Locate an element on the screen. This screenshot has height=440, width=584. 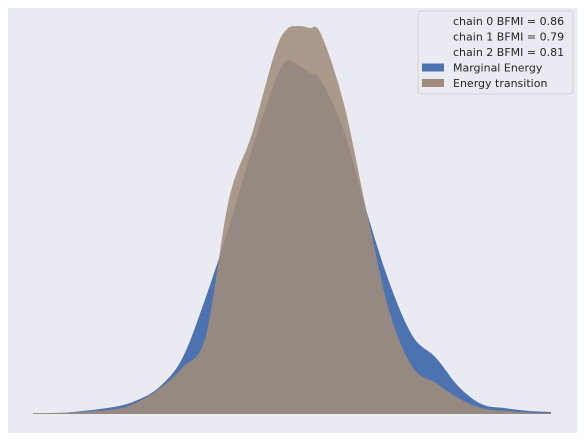
legend-label-0: chain 0 BFMI = 0.86 is located at coordinates (508, 21).